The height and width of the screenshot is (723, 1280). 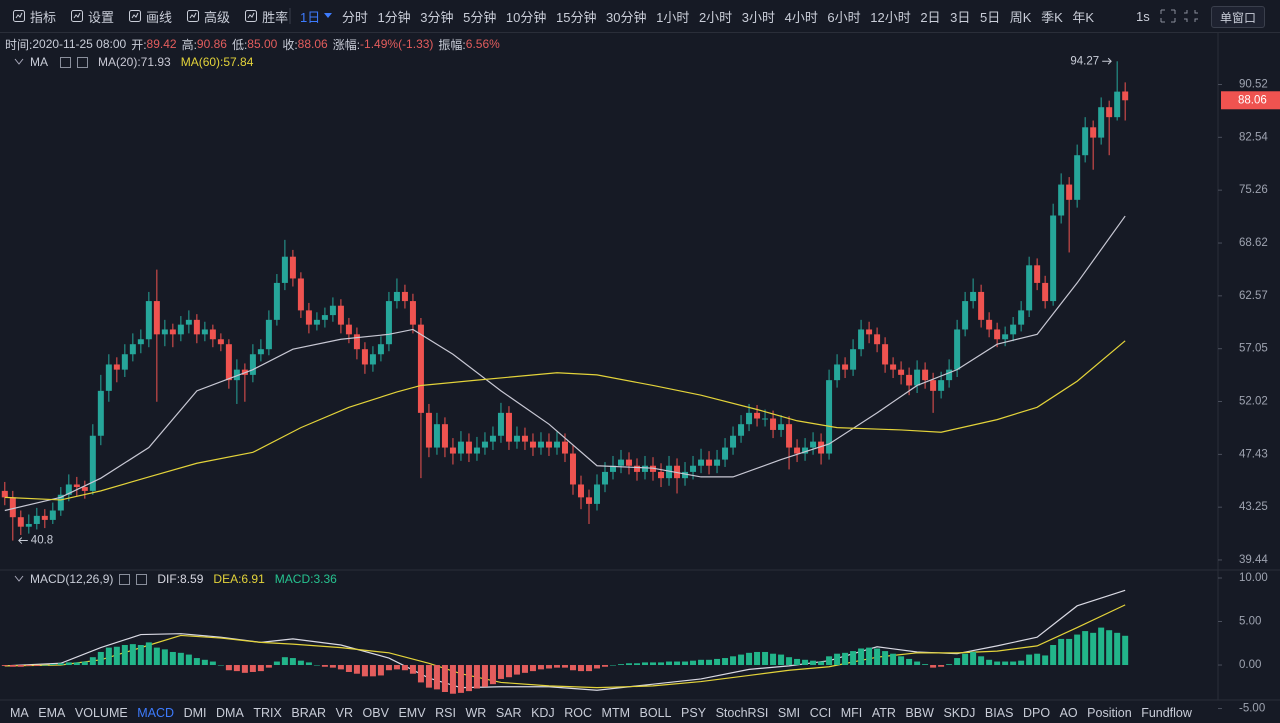 What do you see at coordinates (445, 712) in the screenshot?
I see `indicator-tab: RSI` at bounding box center [445, 712].